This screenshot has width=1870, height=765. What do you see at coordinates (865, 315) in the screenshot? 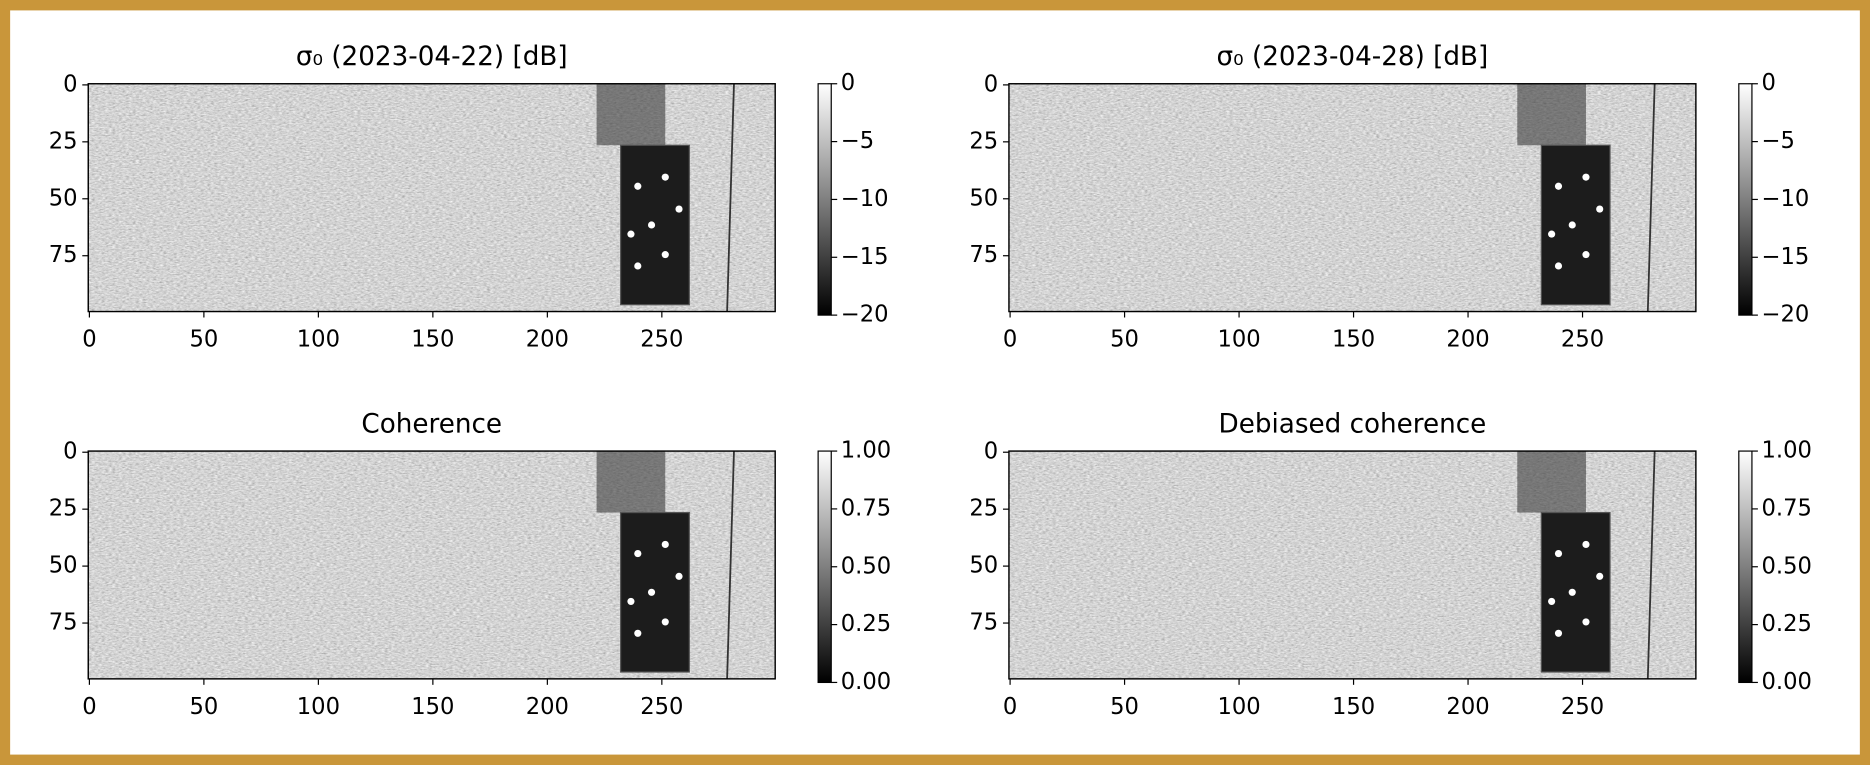
I see `colorbar-tick-label: −20` at bounding box center [865, 315].